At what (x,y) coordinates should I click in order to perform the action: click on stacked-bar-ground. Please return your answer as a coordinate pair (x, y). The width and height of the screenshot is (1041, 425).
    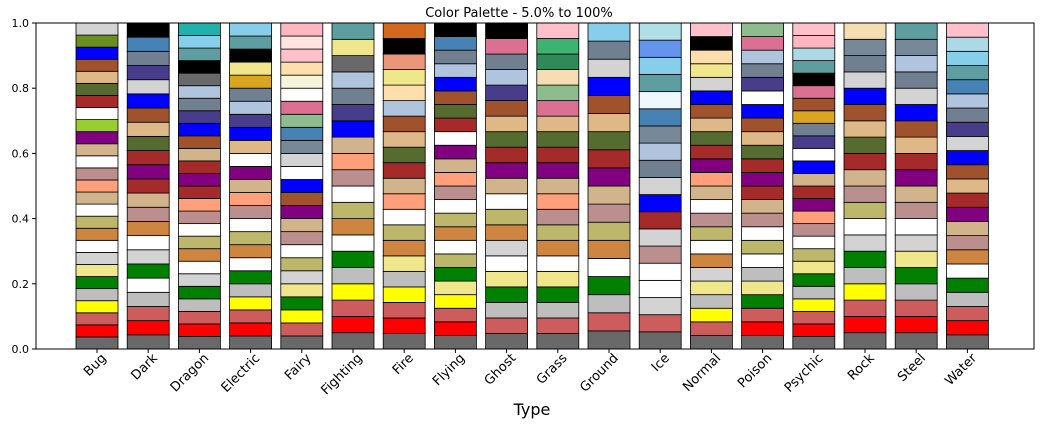
    Looking at the image, I should click on (609, 186).